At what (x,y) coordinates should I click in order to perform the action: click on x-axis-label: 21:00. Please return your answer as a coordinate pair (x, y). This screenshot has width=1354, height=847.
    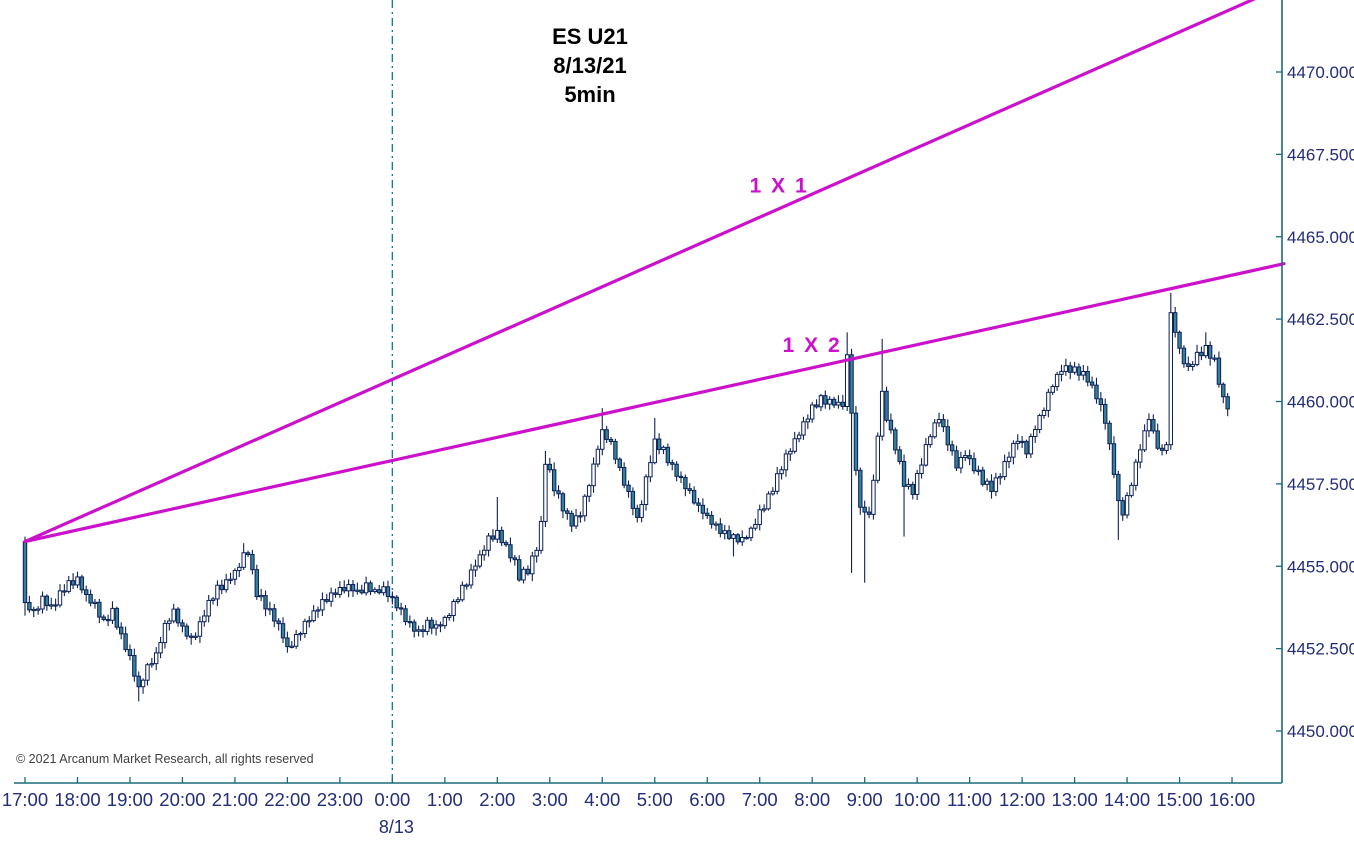
    Looking at the image, I should click on (235, 799).